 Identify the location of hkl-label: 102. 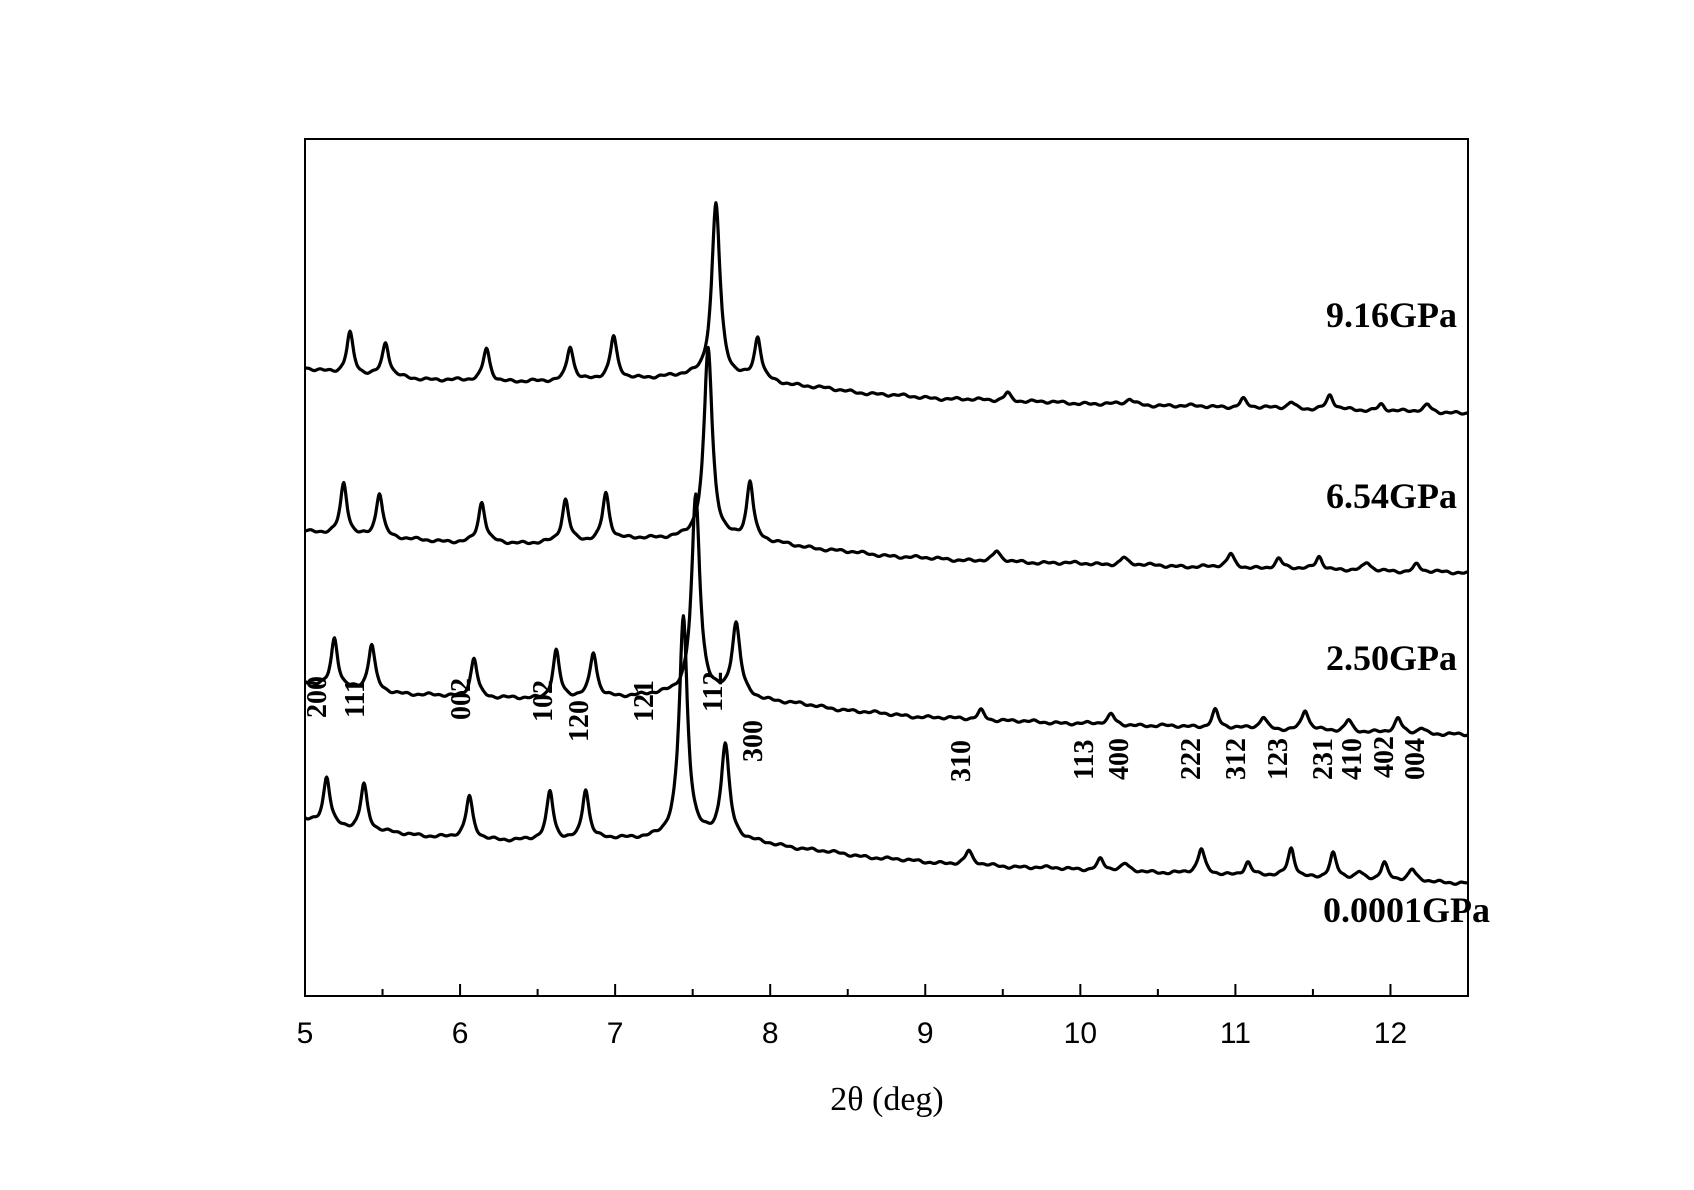
(543, 701).